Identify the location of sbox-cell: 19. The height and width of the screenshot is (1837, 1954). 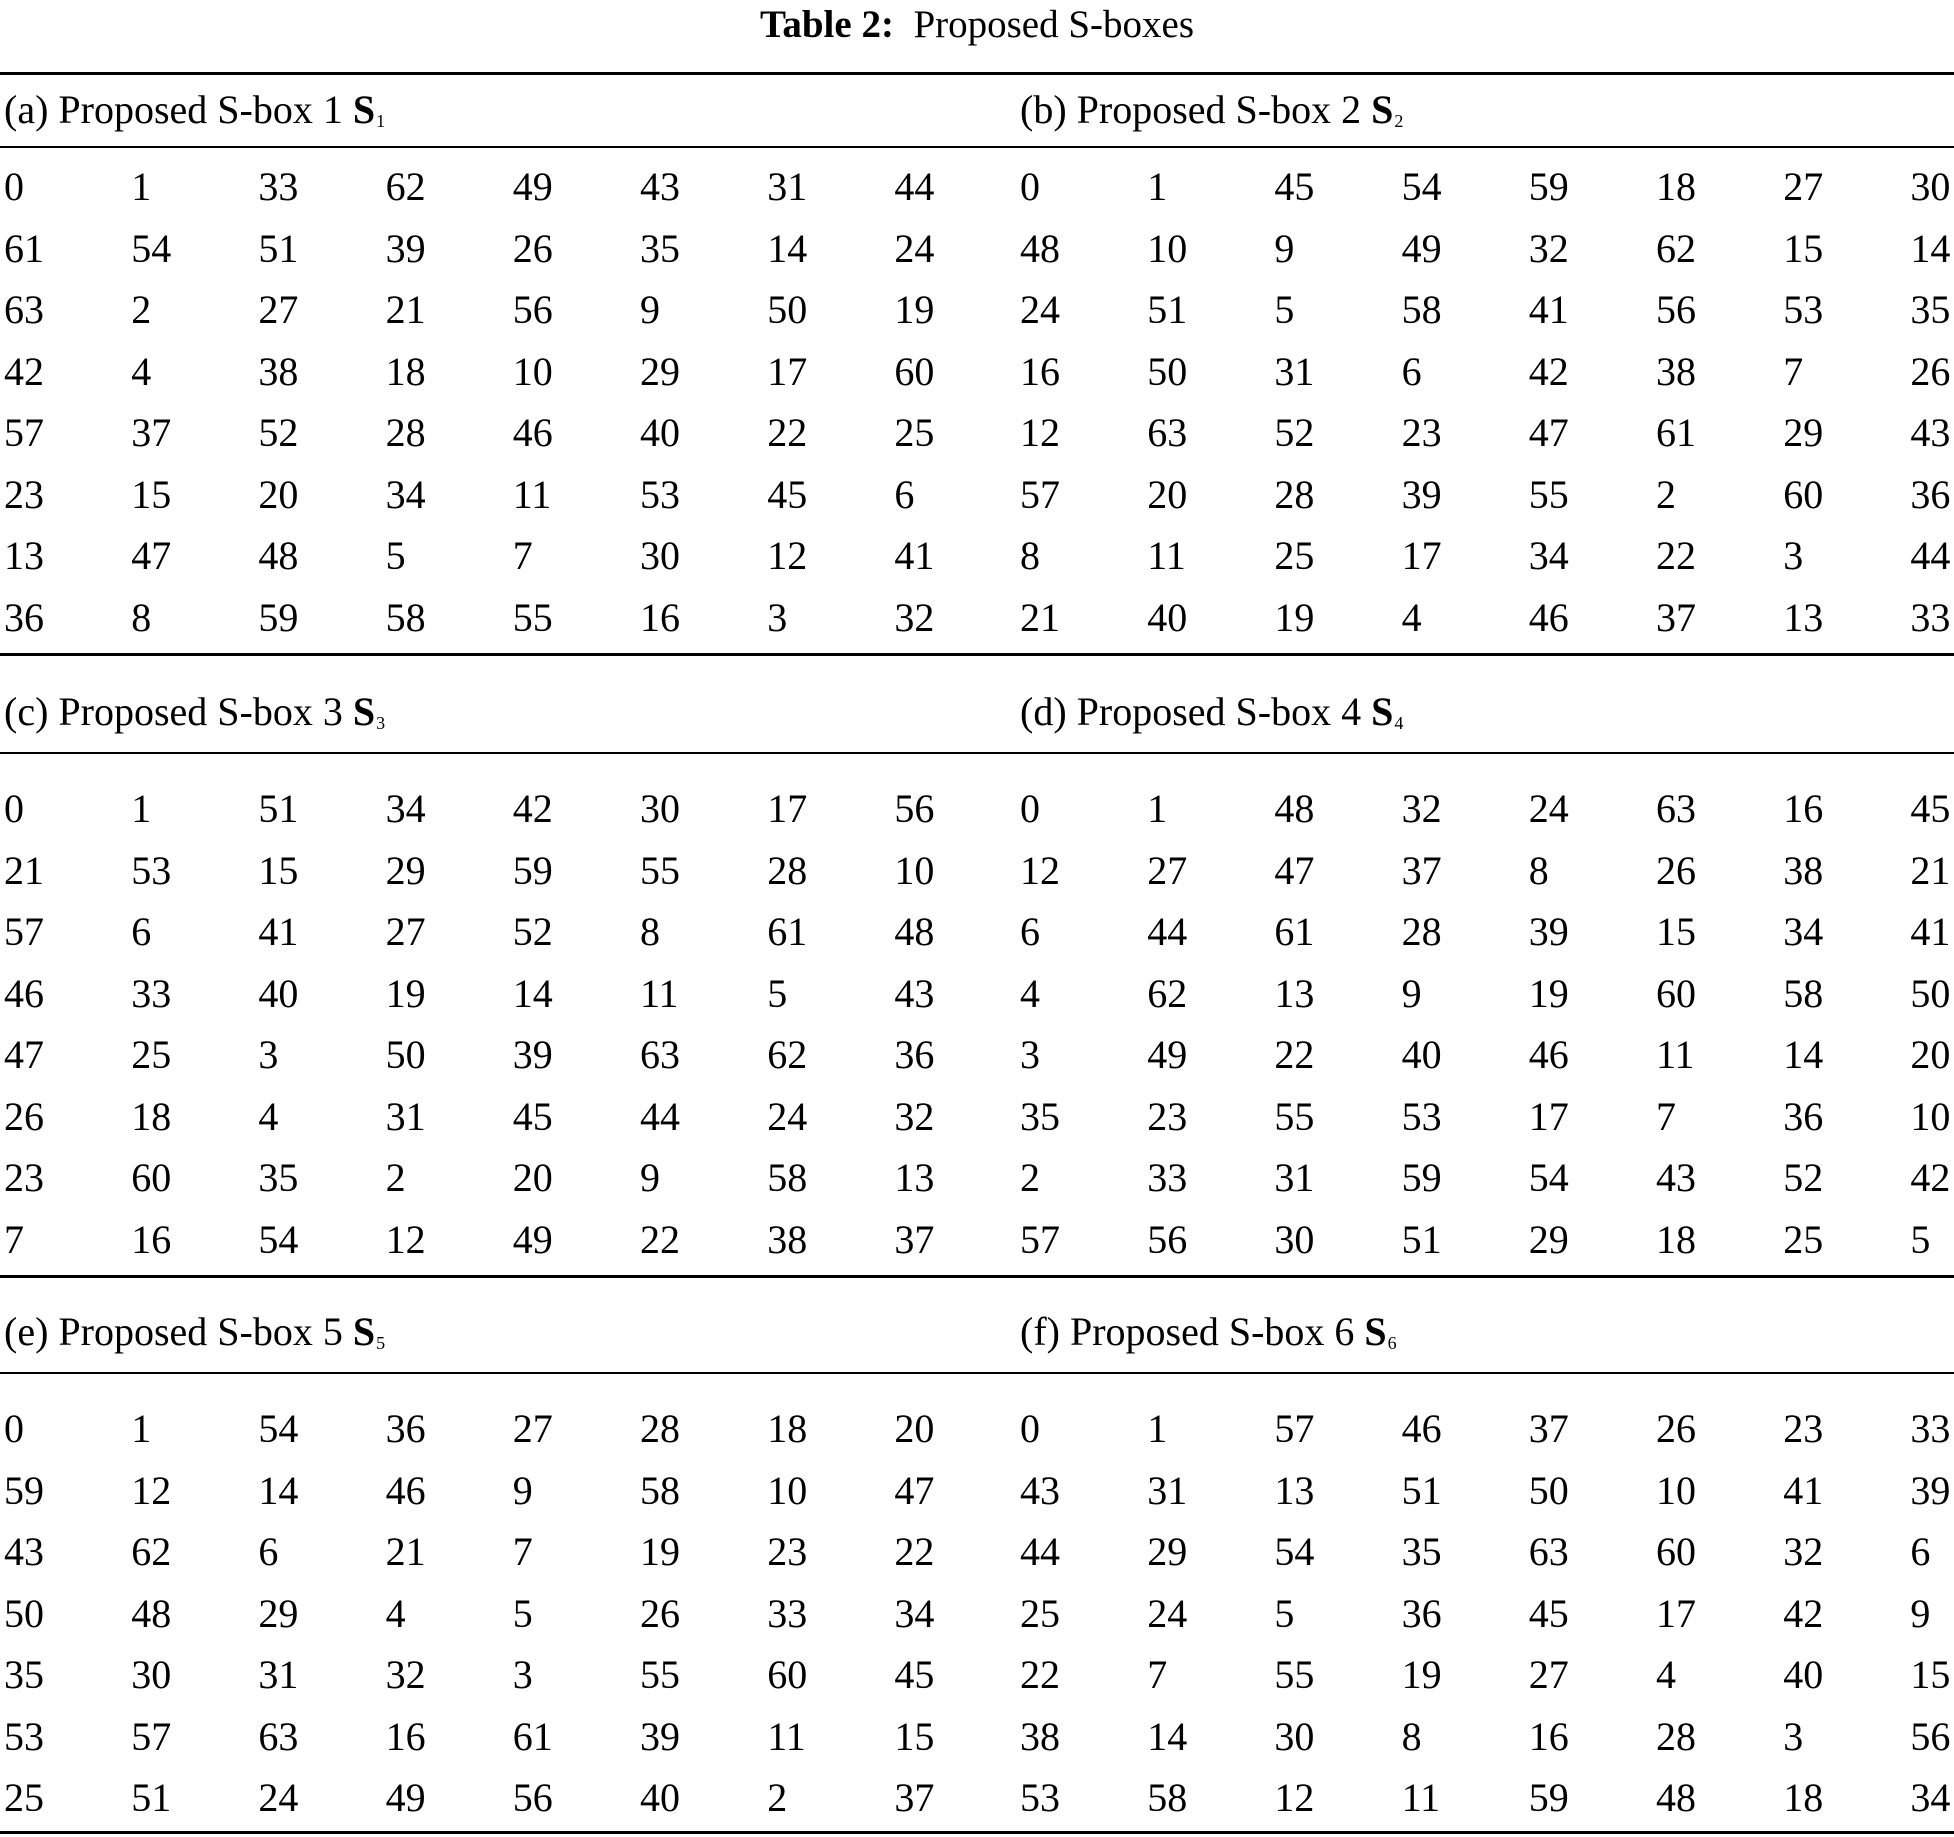
(914, 309).